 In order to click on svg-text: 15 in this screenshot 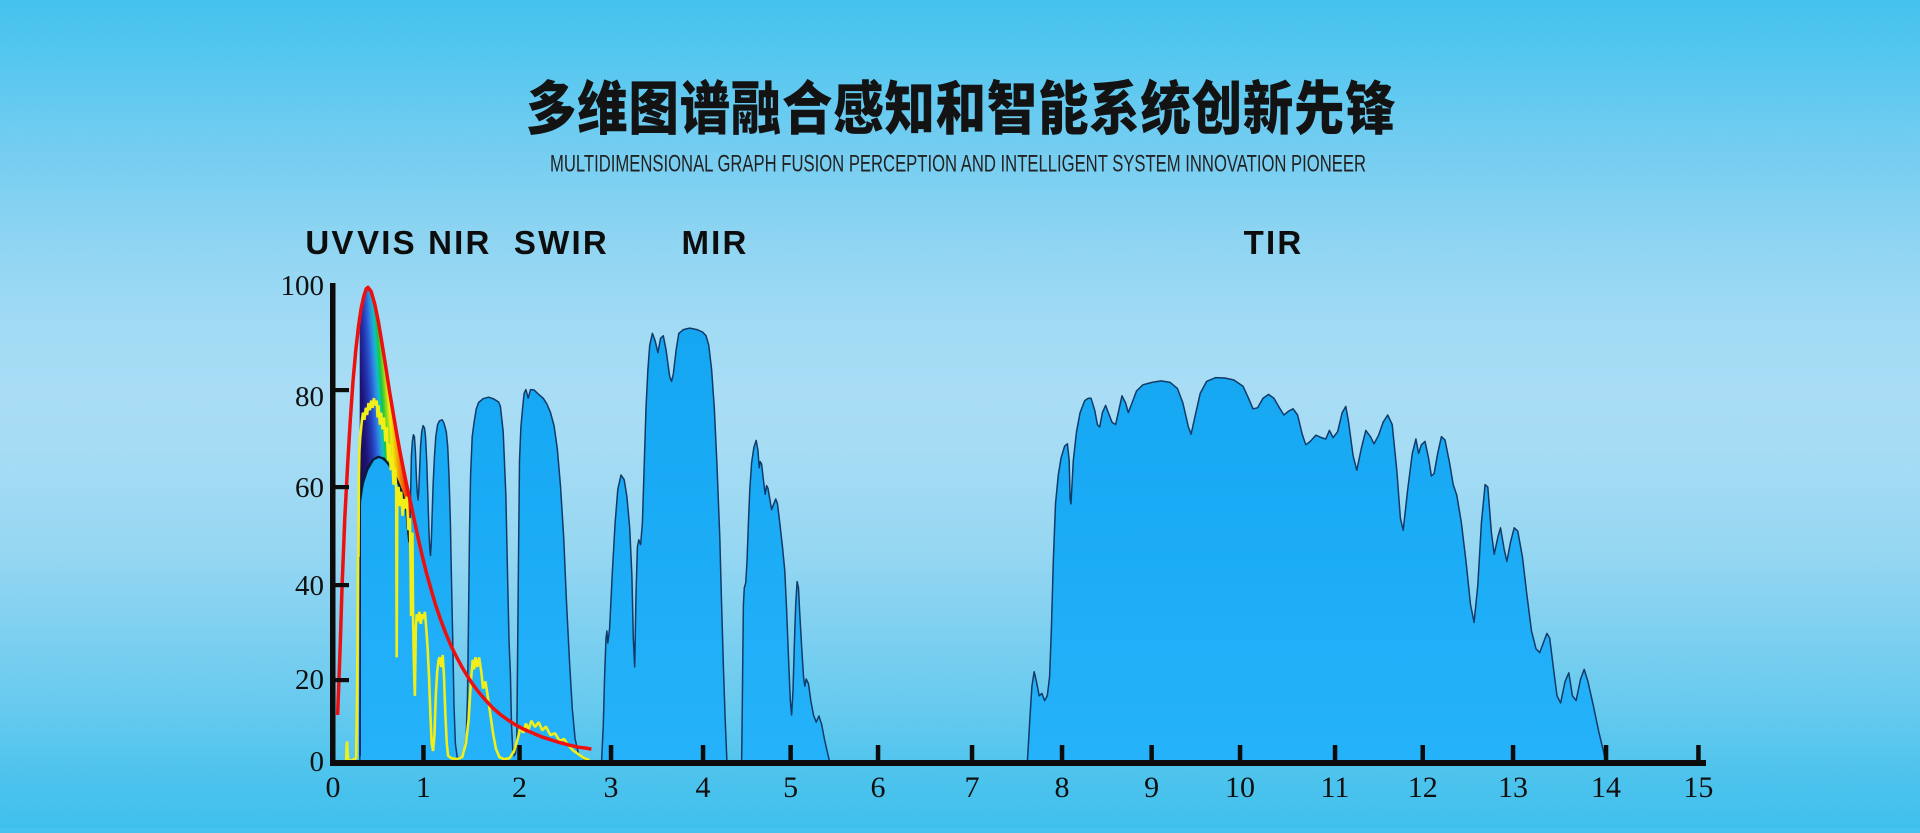, I will do `click(1698, 787)`.